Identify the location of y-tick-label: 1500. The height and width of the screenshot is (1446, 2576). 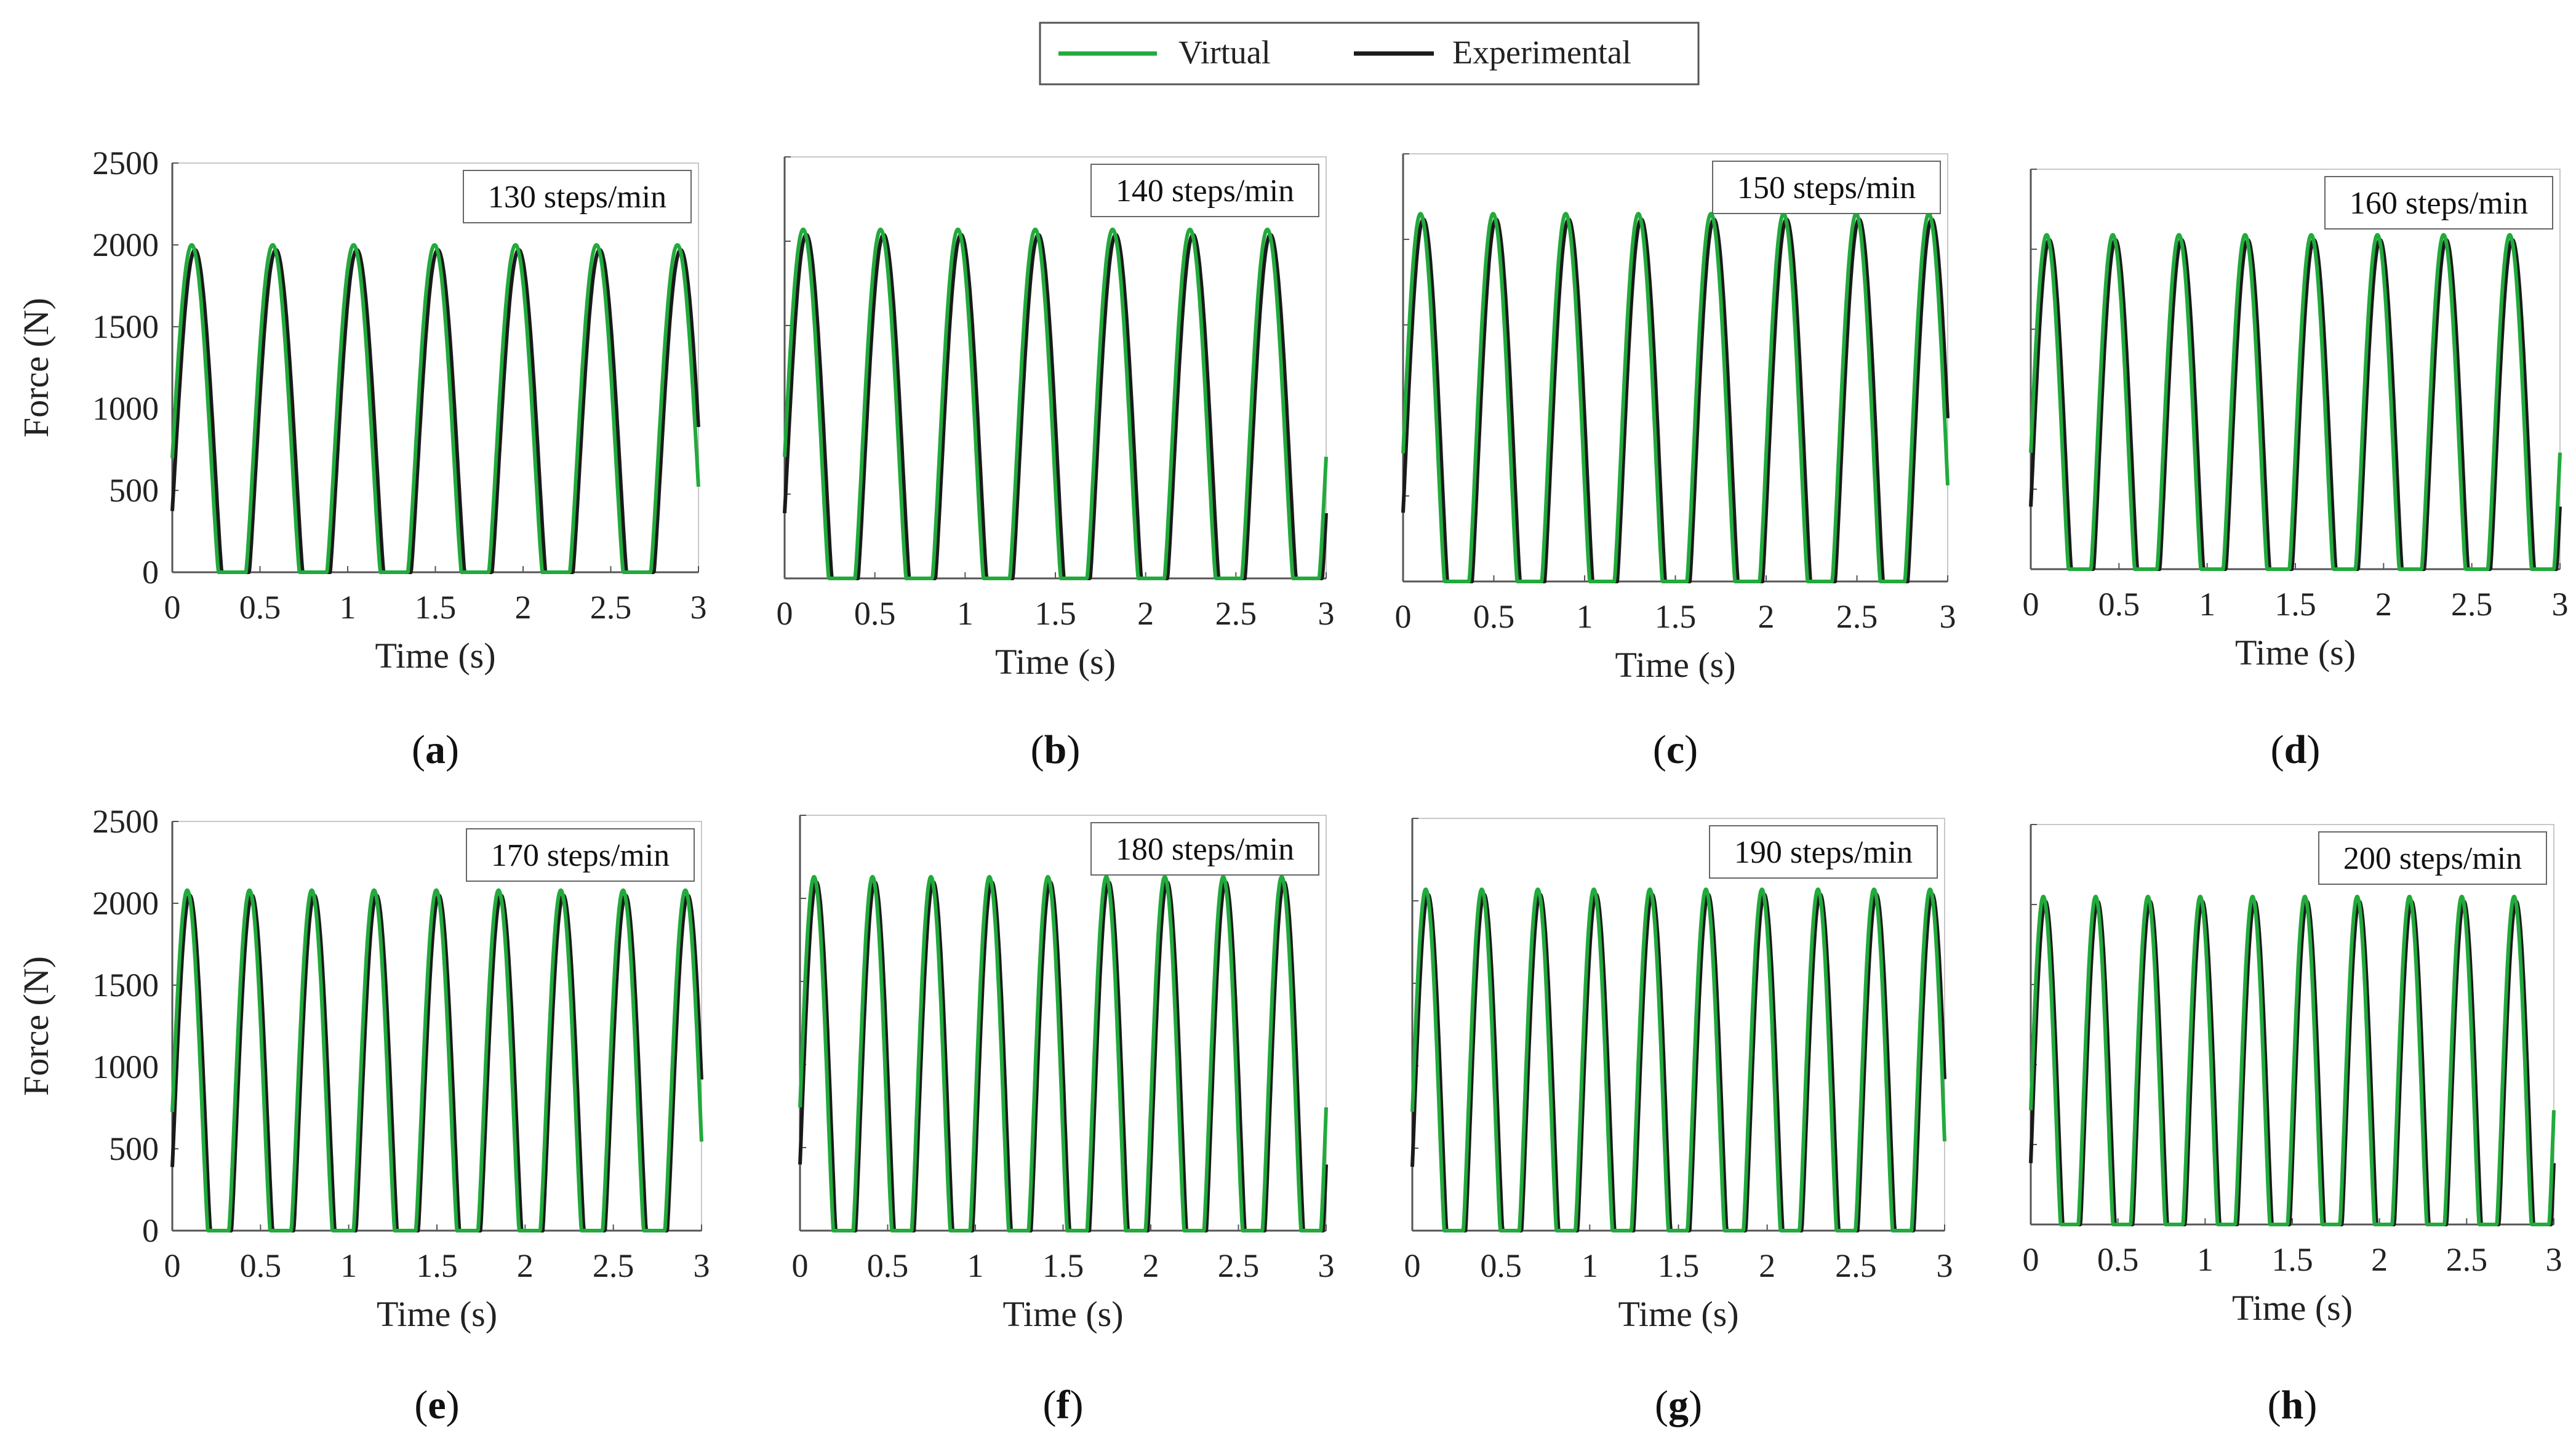
(125, 326).